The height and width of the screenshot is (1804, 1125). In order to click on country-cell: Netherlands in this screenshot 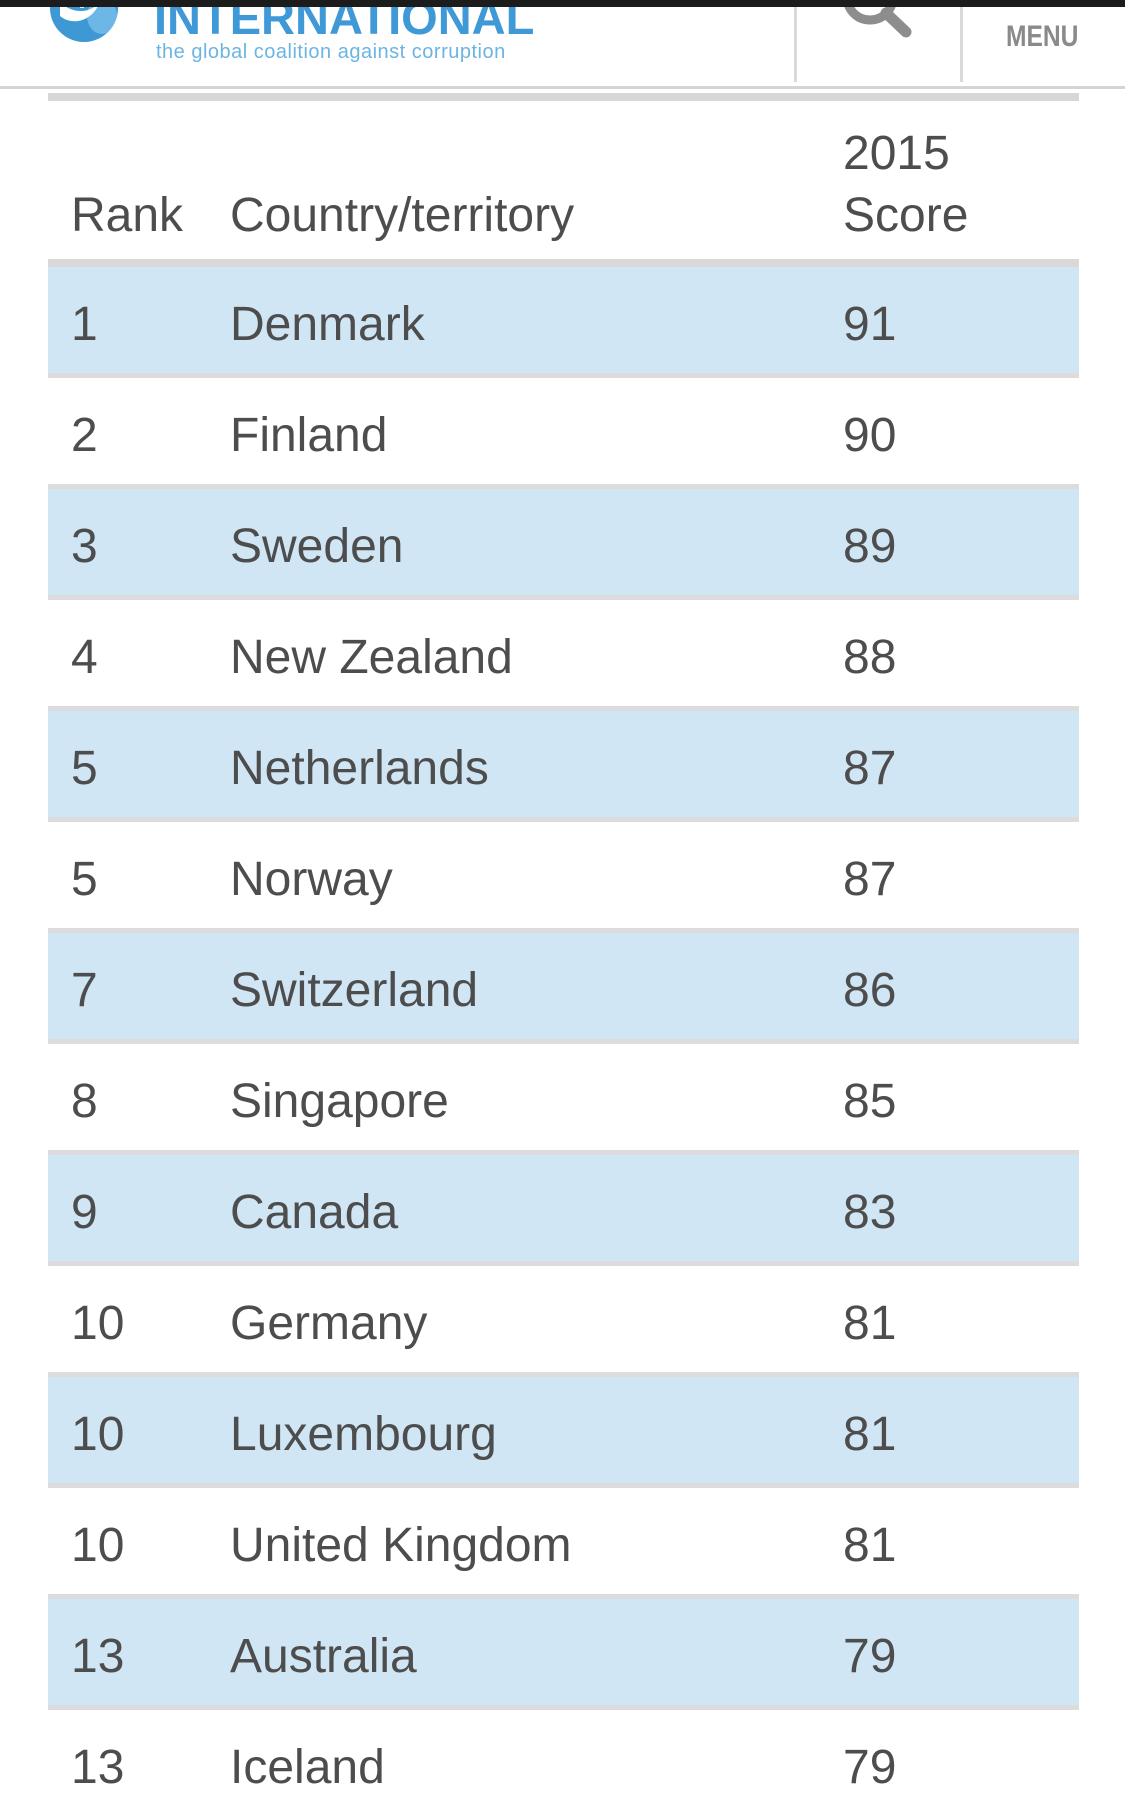, I will do `click(512, 766)`.